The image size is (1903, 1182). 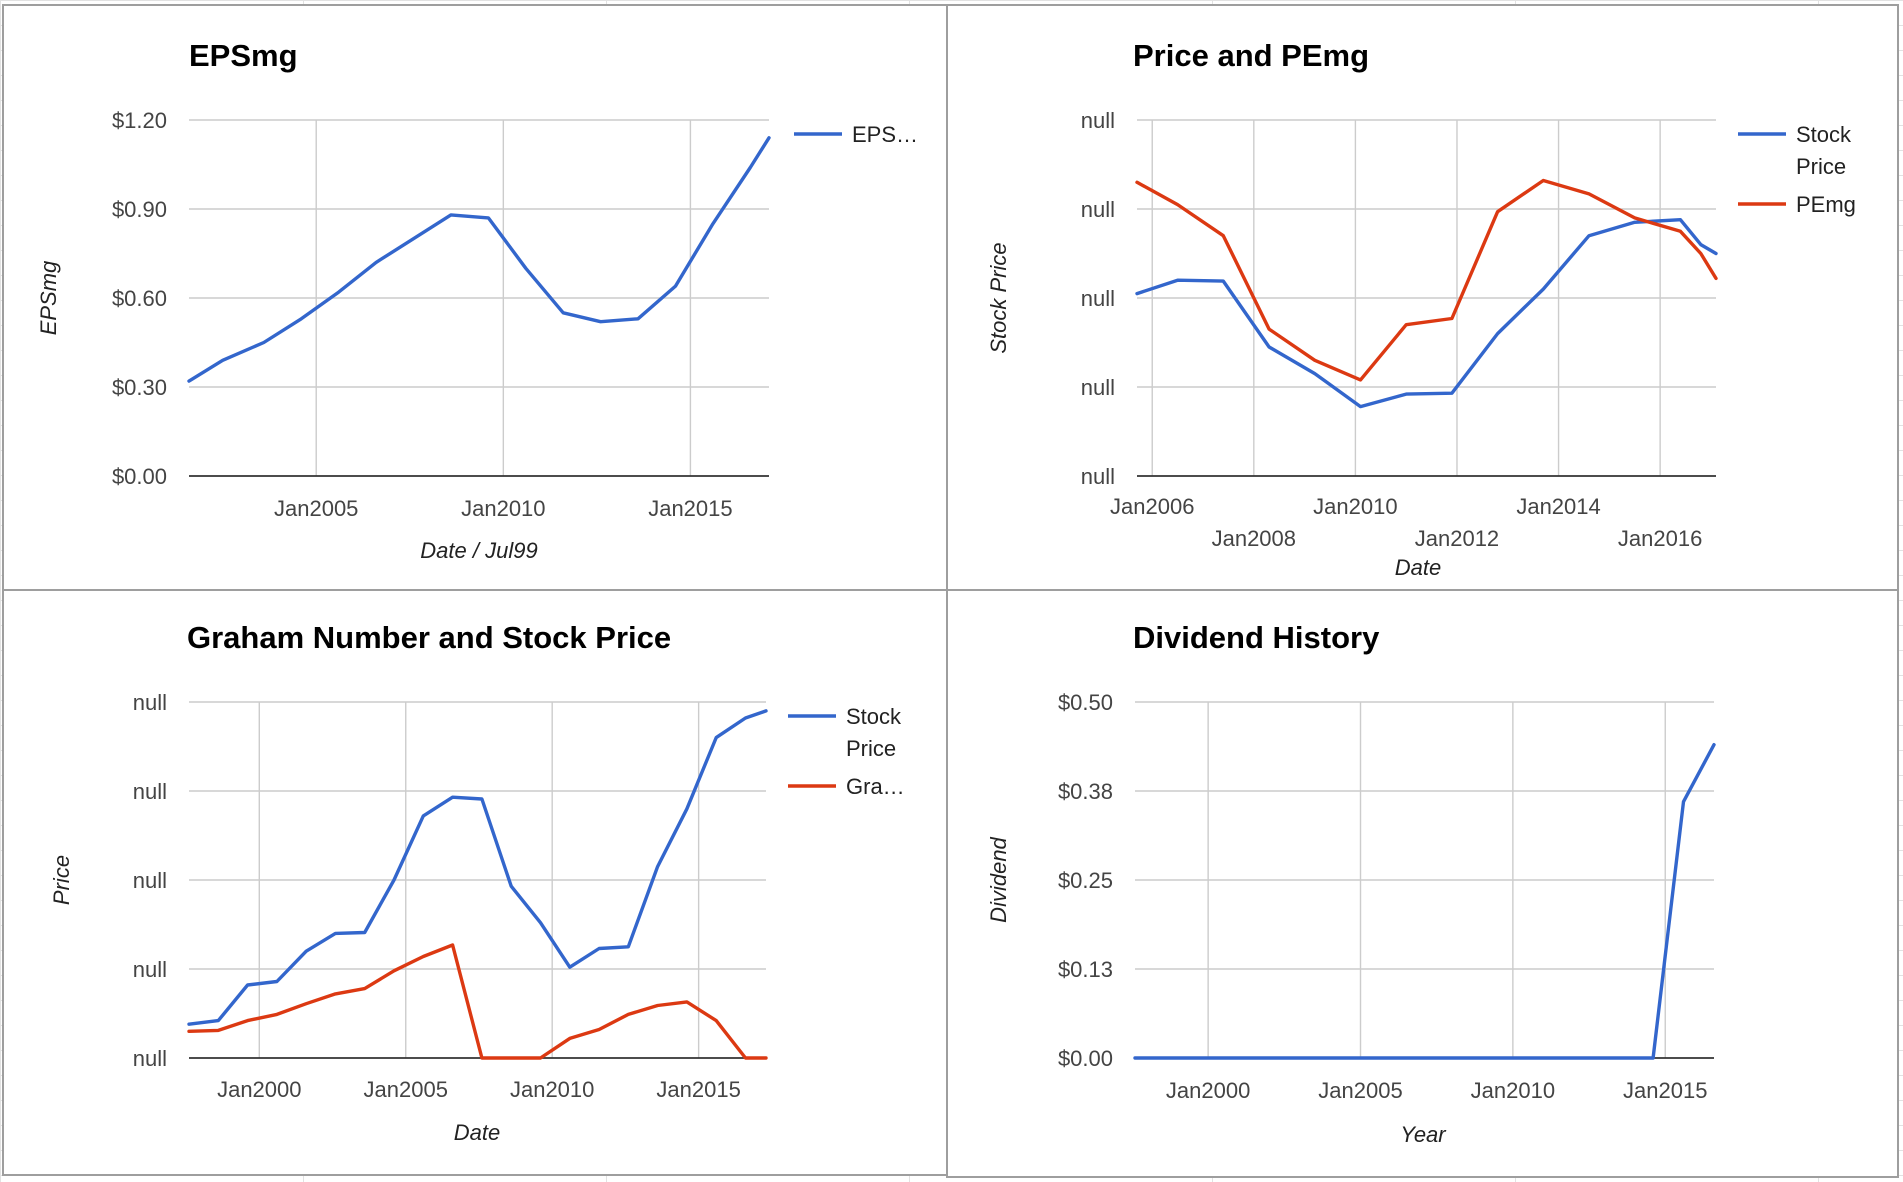 I want to click on series-line-pemg, so click(x=1426, y=280).